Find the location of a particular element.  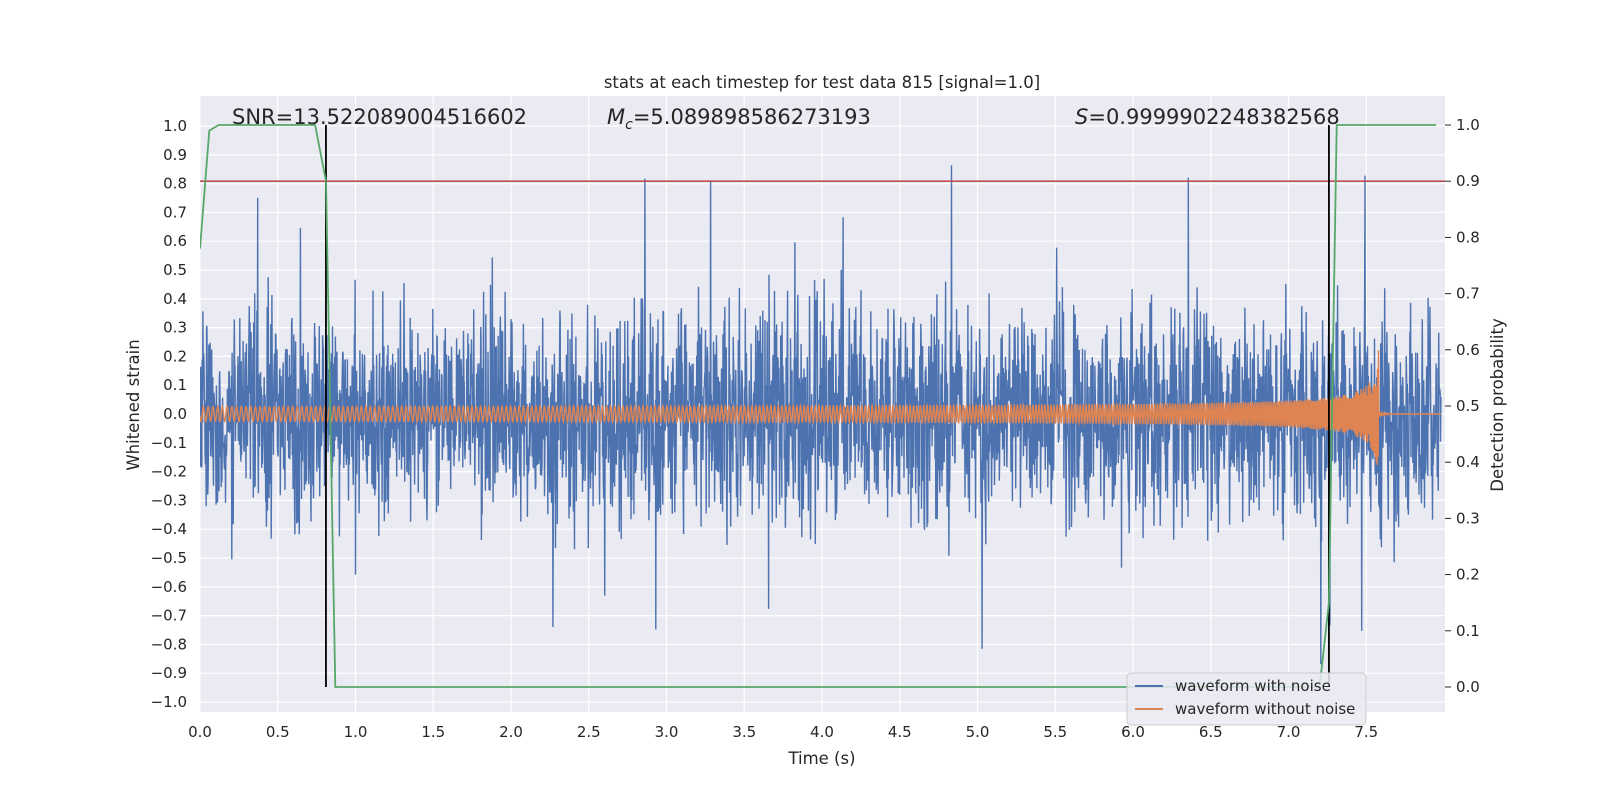

chirp-mass-annotation: Mc=5.089898586273193 is located at coordinates (739, 119).